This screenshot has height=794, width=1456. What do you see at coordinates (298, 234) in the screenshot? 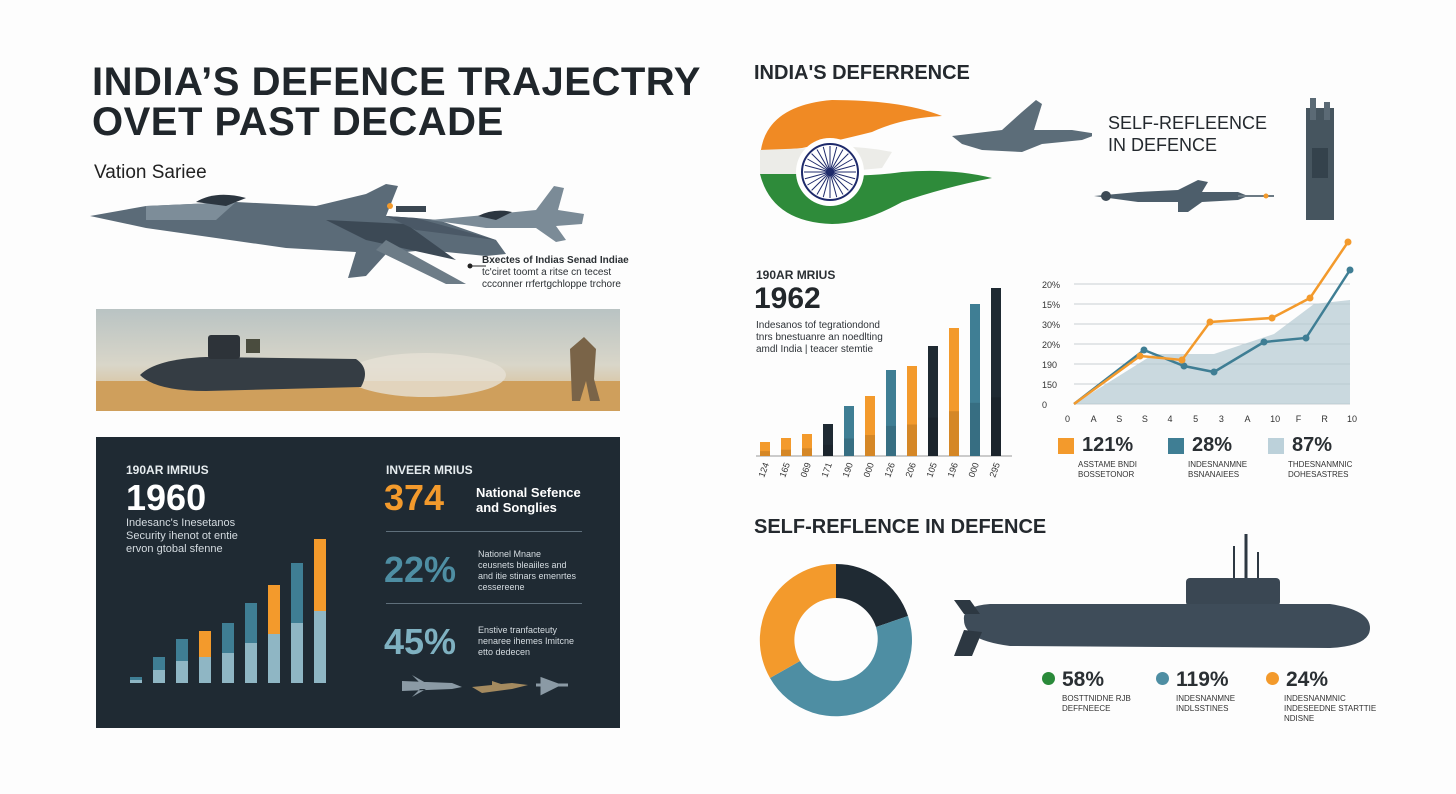
I see `large-jet-icon` at bounding box center [298, 234].